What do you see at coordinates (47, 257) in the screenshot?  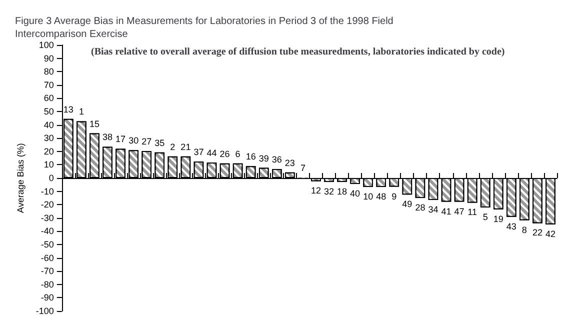 I see `y-tick-label: -60` at bounding box center [47, 257].